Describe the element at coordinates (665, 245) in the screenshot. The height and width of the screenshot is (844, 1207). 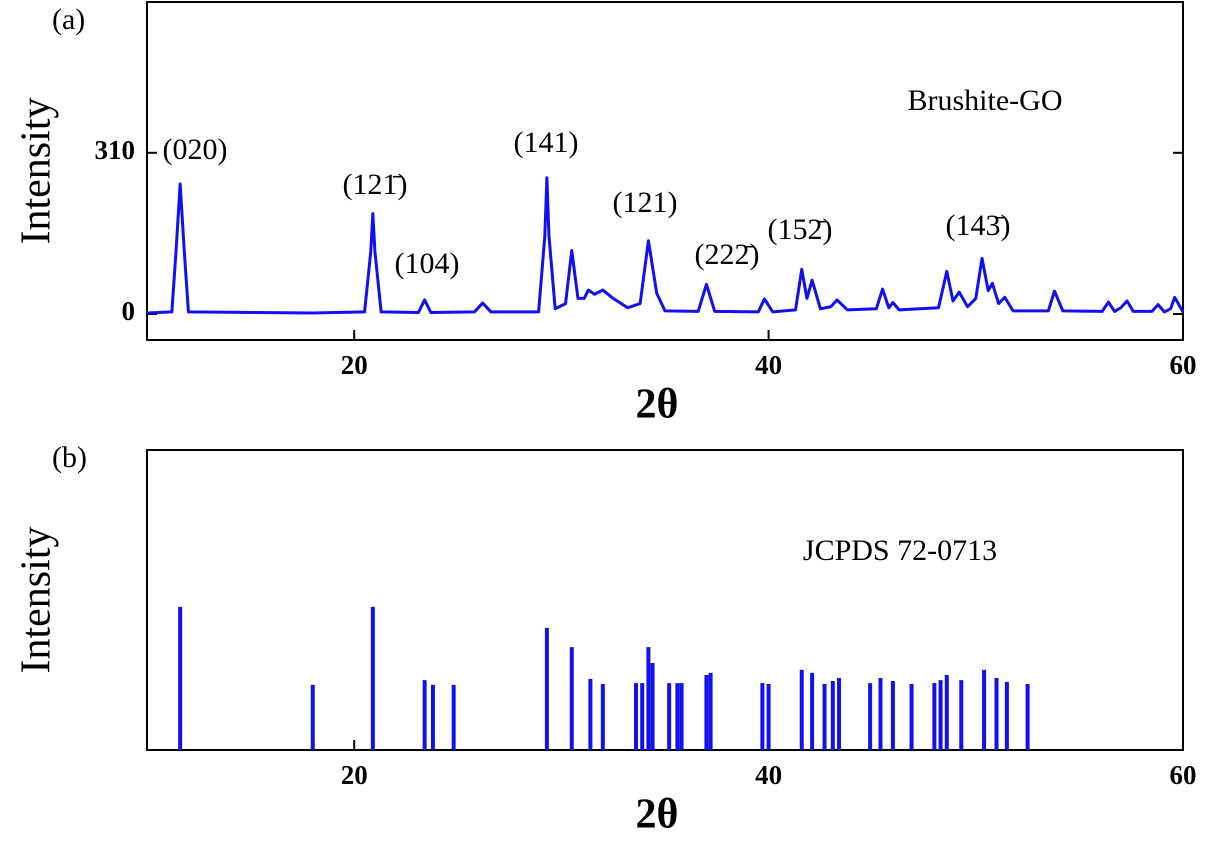
I see `xrd-line` at that location.